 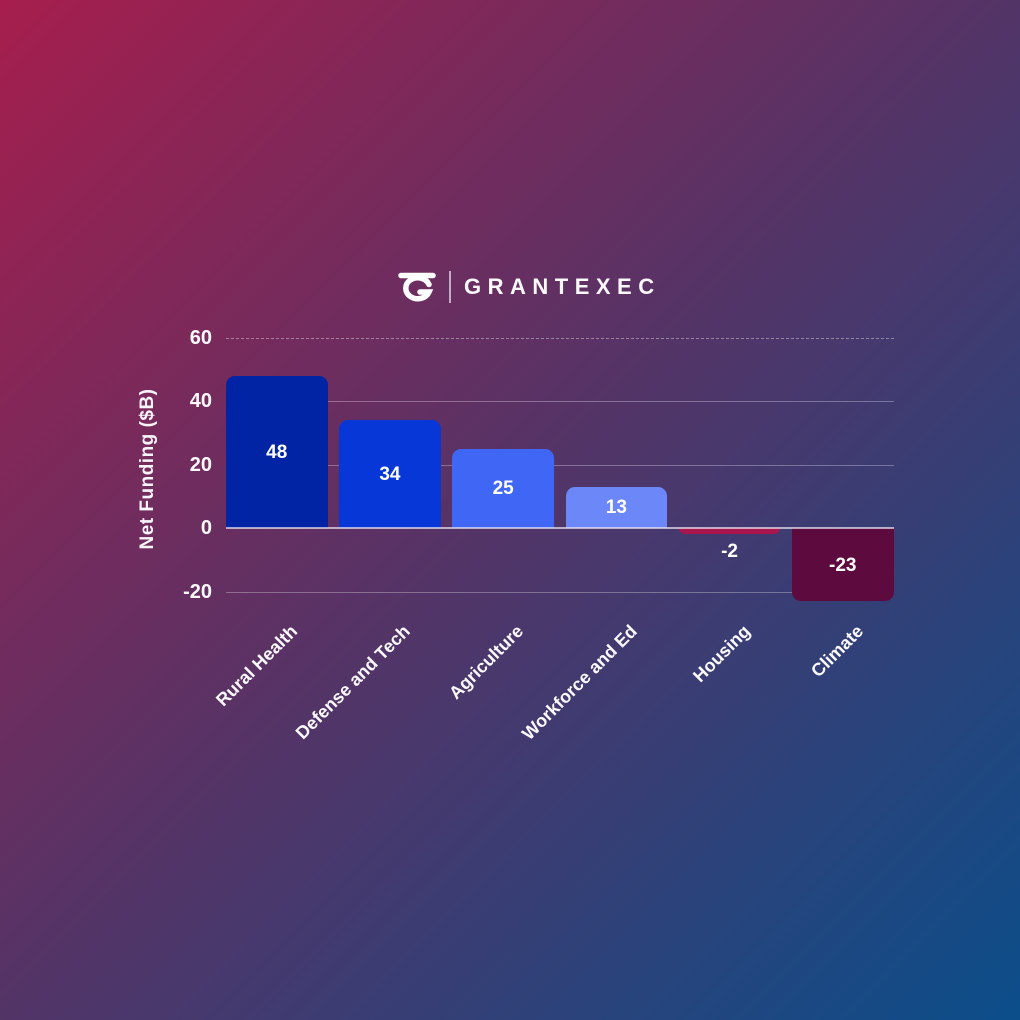 What do you see at coordinates (836, 651) in the screenshot?
I see `x-tick-label-climate: Climate` at bounding box center [836, 651].